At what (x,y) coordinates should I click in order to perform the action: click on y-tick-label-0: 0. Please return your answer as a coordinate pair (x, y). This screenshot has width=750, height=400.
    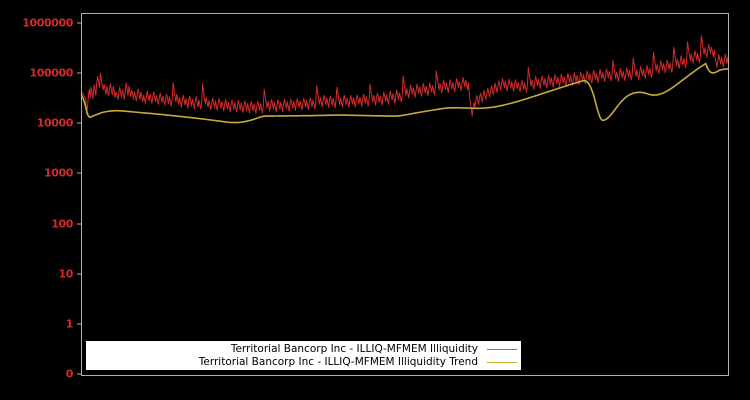
    Looking at the image, I should click on (69, 374).